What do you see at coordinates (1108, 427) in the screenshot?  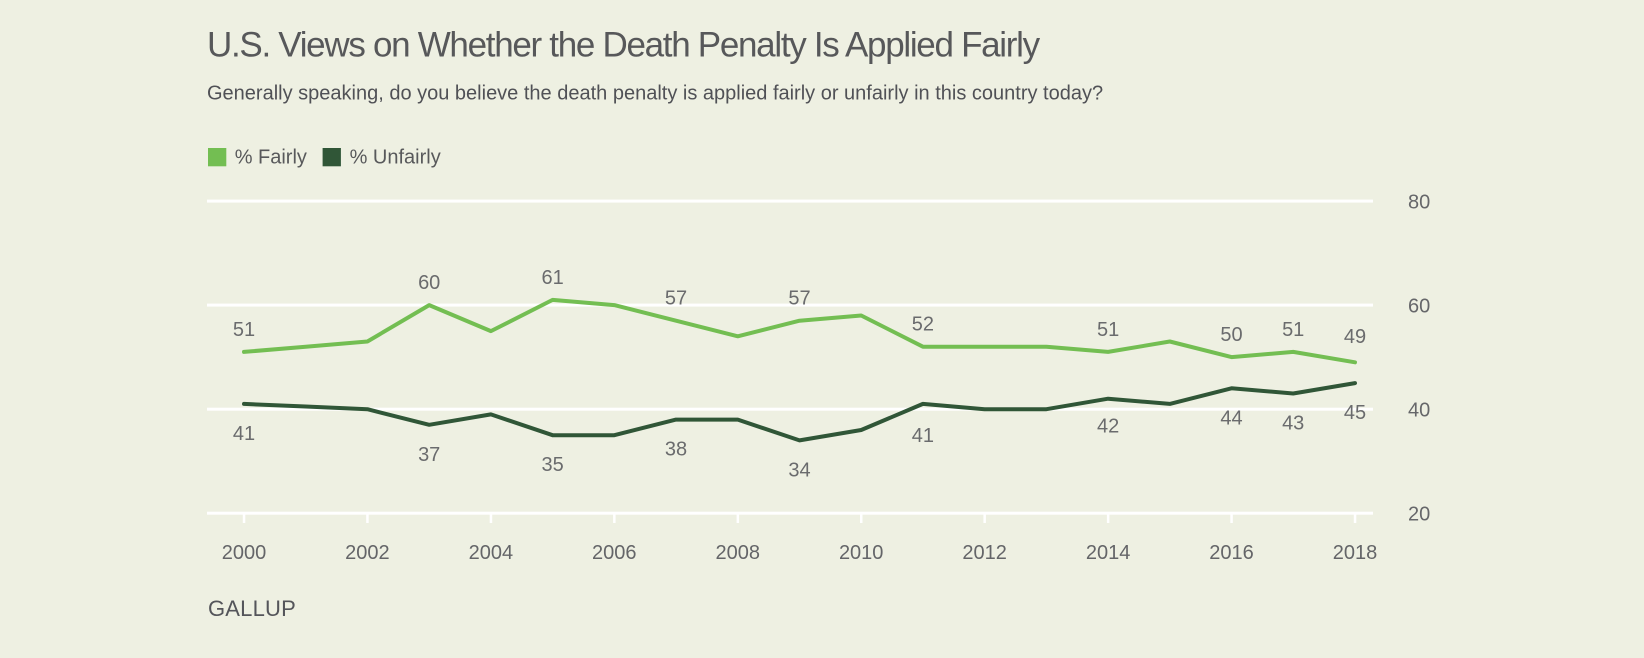 I see `svg-text: 42` at bounding box center [1108, 427].